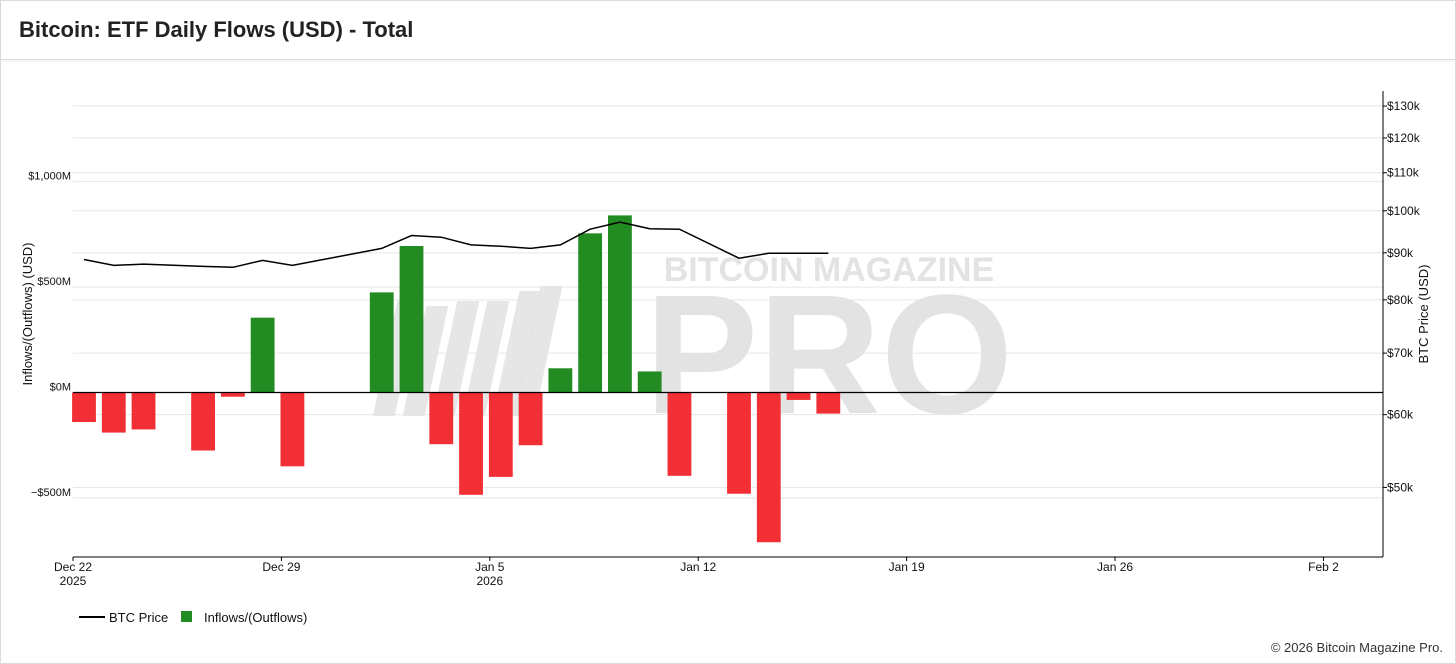 Image resolution: width=1456 pixels, height=664 pixels. What do you see at coordinates (490, 567) in the screenshot?
I see `x-tick-label: Jan 5` at bounding box center [490, 567].